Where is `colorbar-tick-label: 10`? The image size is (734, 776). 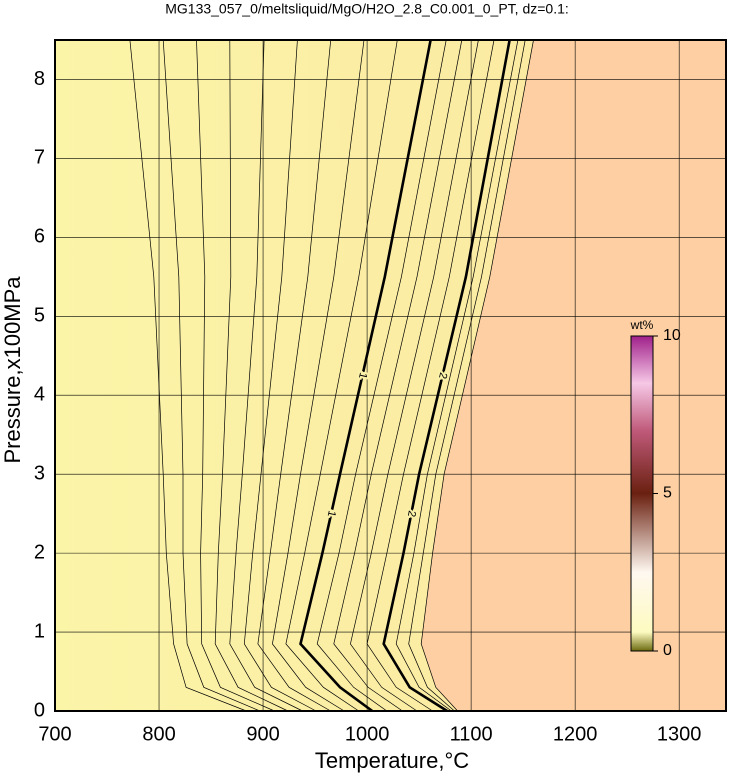
colorbar-tick-label: 10 is located at coordinates (672, 335).